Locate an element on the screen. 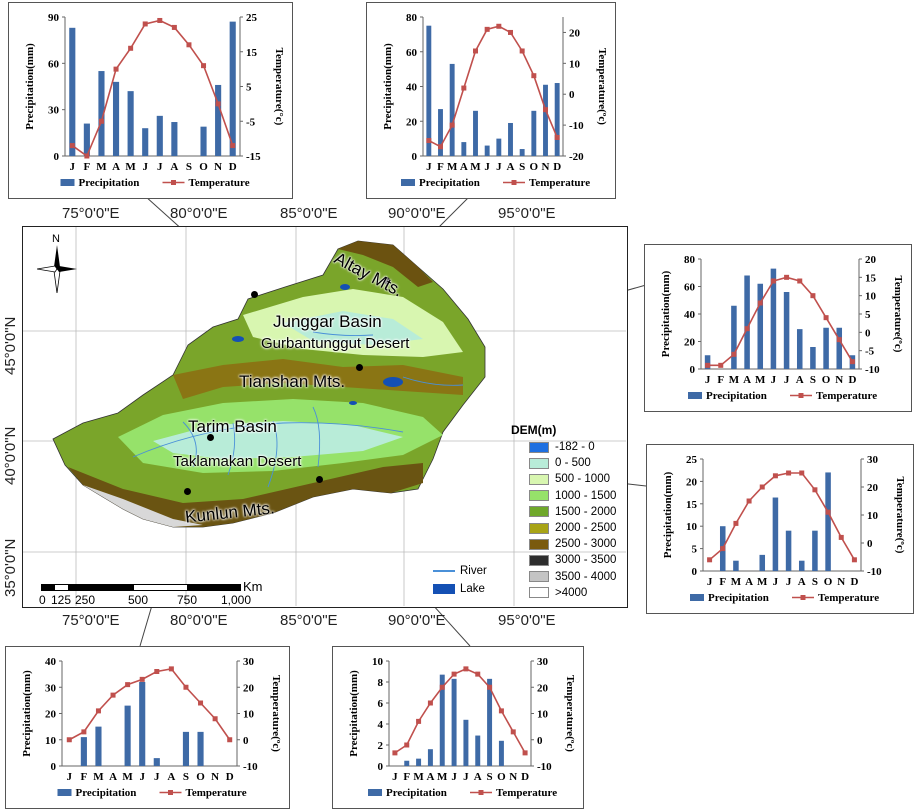  lon-label: 90°0'0"E is located at coordinates (417, 620).